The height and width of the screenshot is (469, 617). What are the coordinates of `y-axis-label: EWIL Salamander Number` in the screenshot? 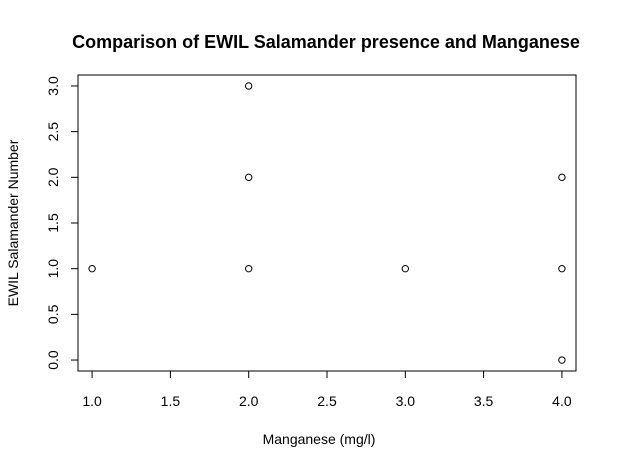 It's located at (13, 222).